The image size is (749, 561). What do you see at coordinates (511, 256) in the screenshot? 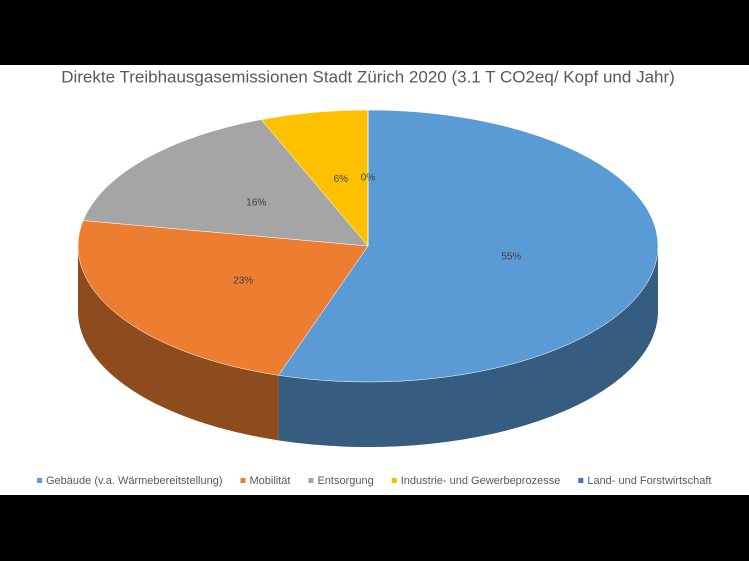
I see `data-label: 55%` at bounding box center [511, 256].